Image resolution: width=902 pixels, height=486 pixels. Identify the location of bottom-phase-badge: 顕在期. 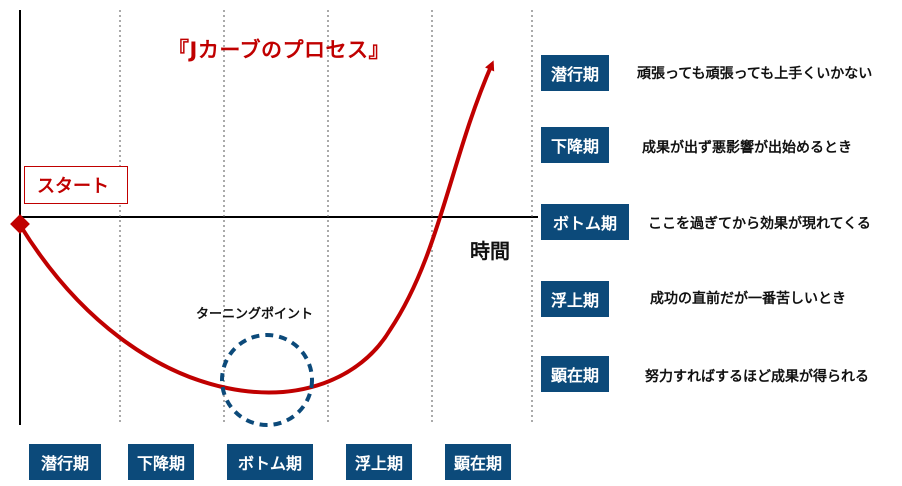
(478, 462).